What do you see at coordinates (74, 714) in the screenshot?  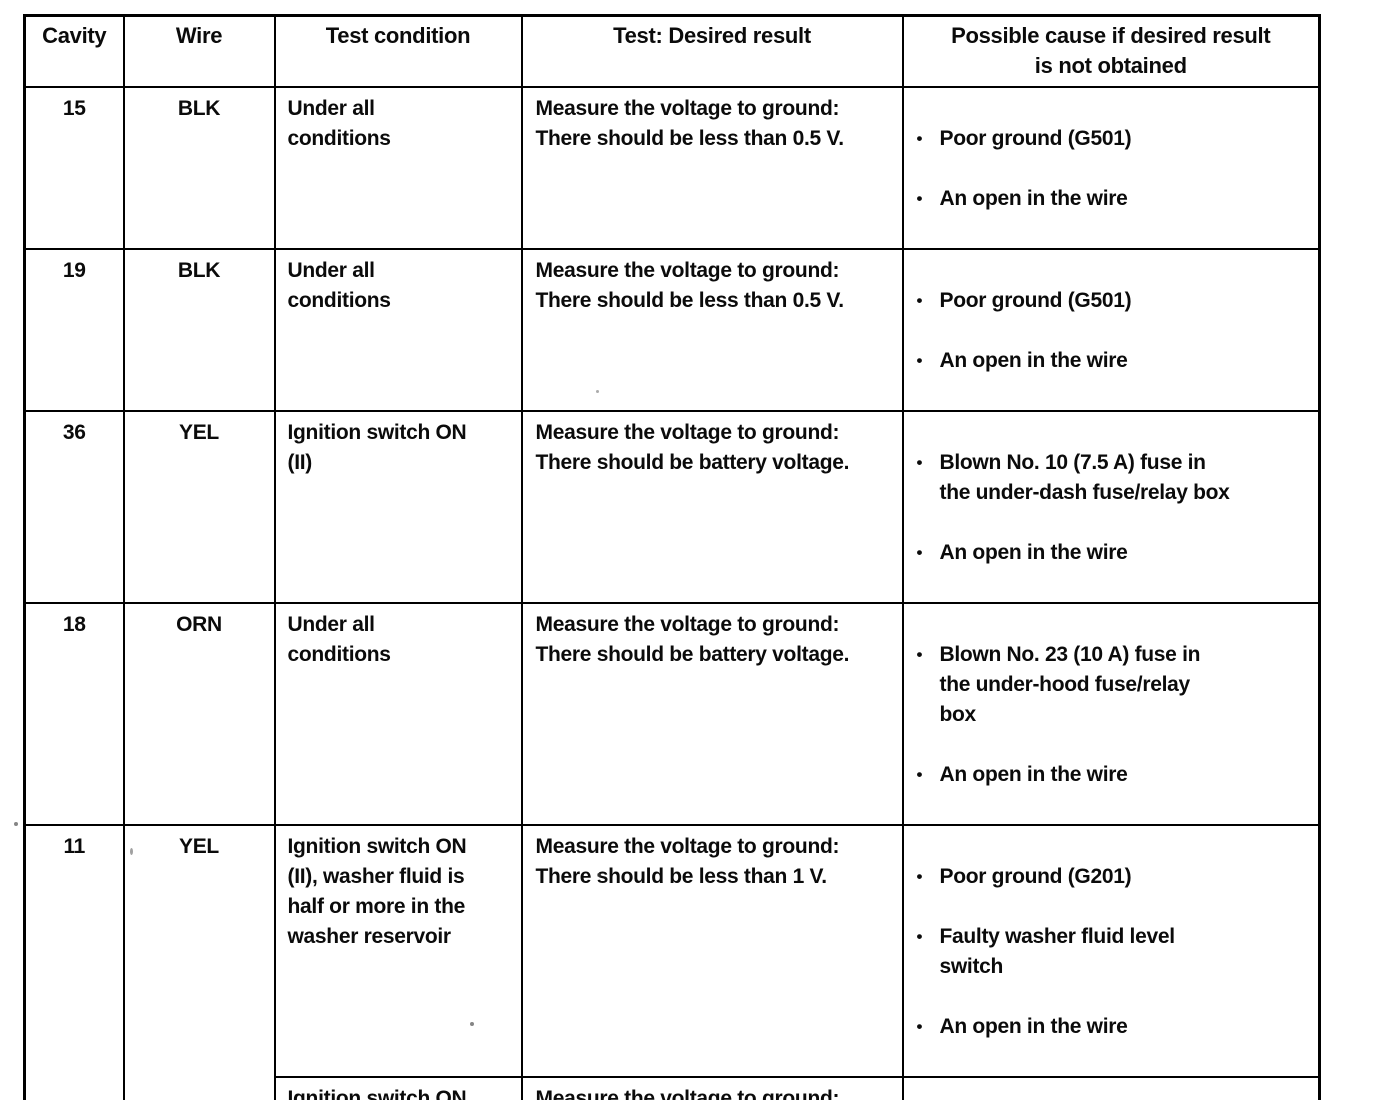 I see `cavity-cell: 18` at bounding box center [74, 714].